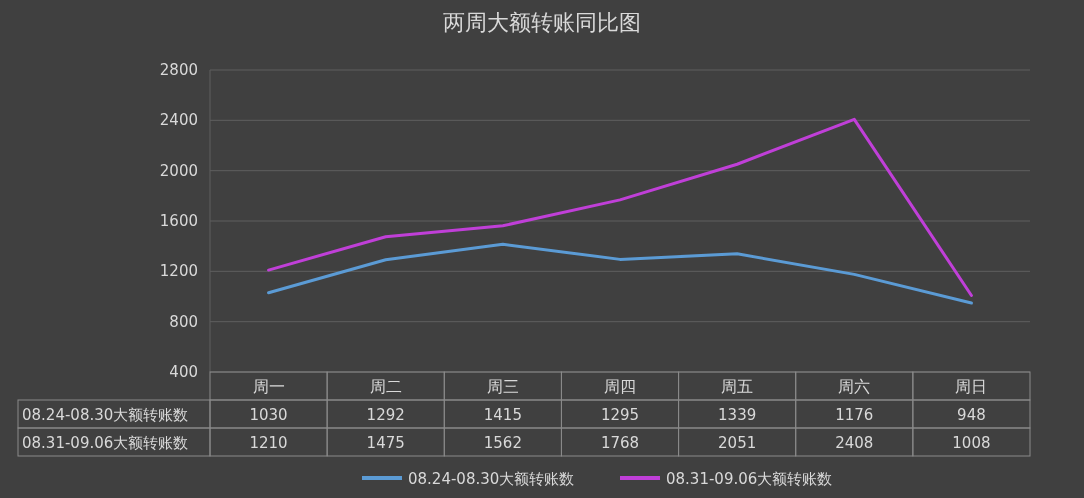 The height and width of the screenshot is (498, 1084). What do you see at coordinates (971, 415) in the screenshot?
I see `data-label: 948` at bounding box center [971, 415].